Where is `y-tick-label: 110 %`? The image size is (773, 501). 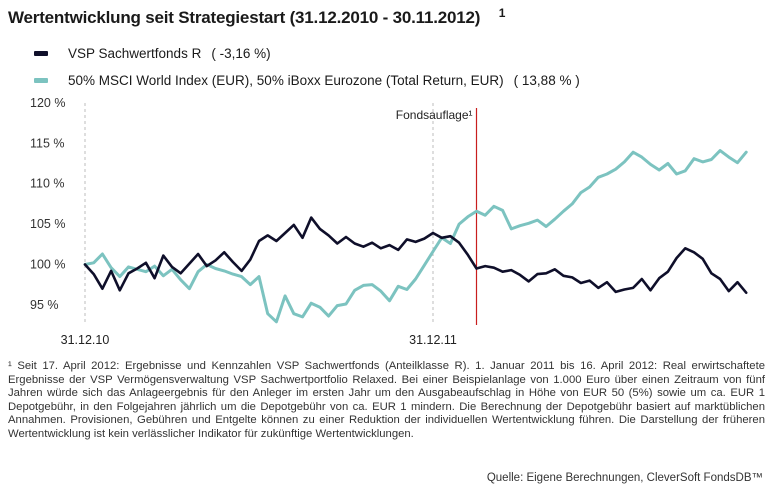 y-tick-label: 110 % is located at coordinates (47, 184).